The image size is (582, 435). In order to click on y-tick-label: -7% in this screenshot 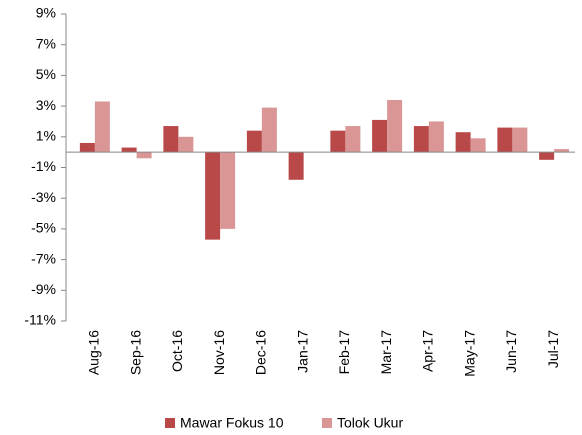, I will do `click(43, 258)`.